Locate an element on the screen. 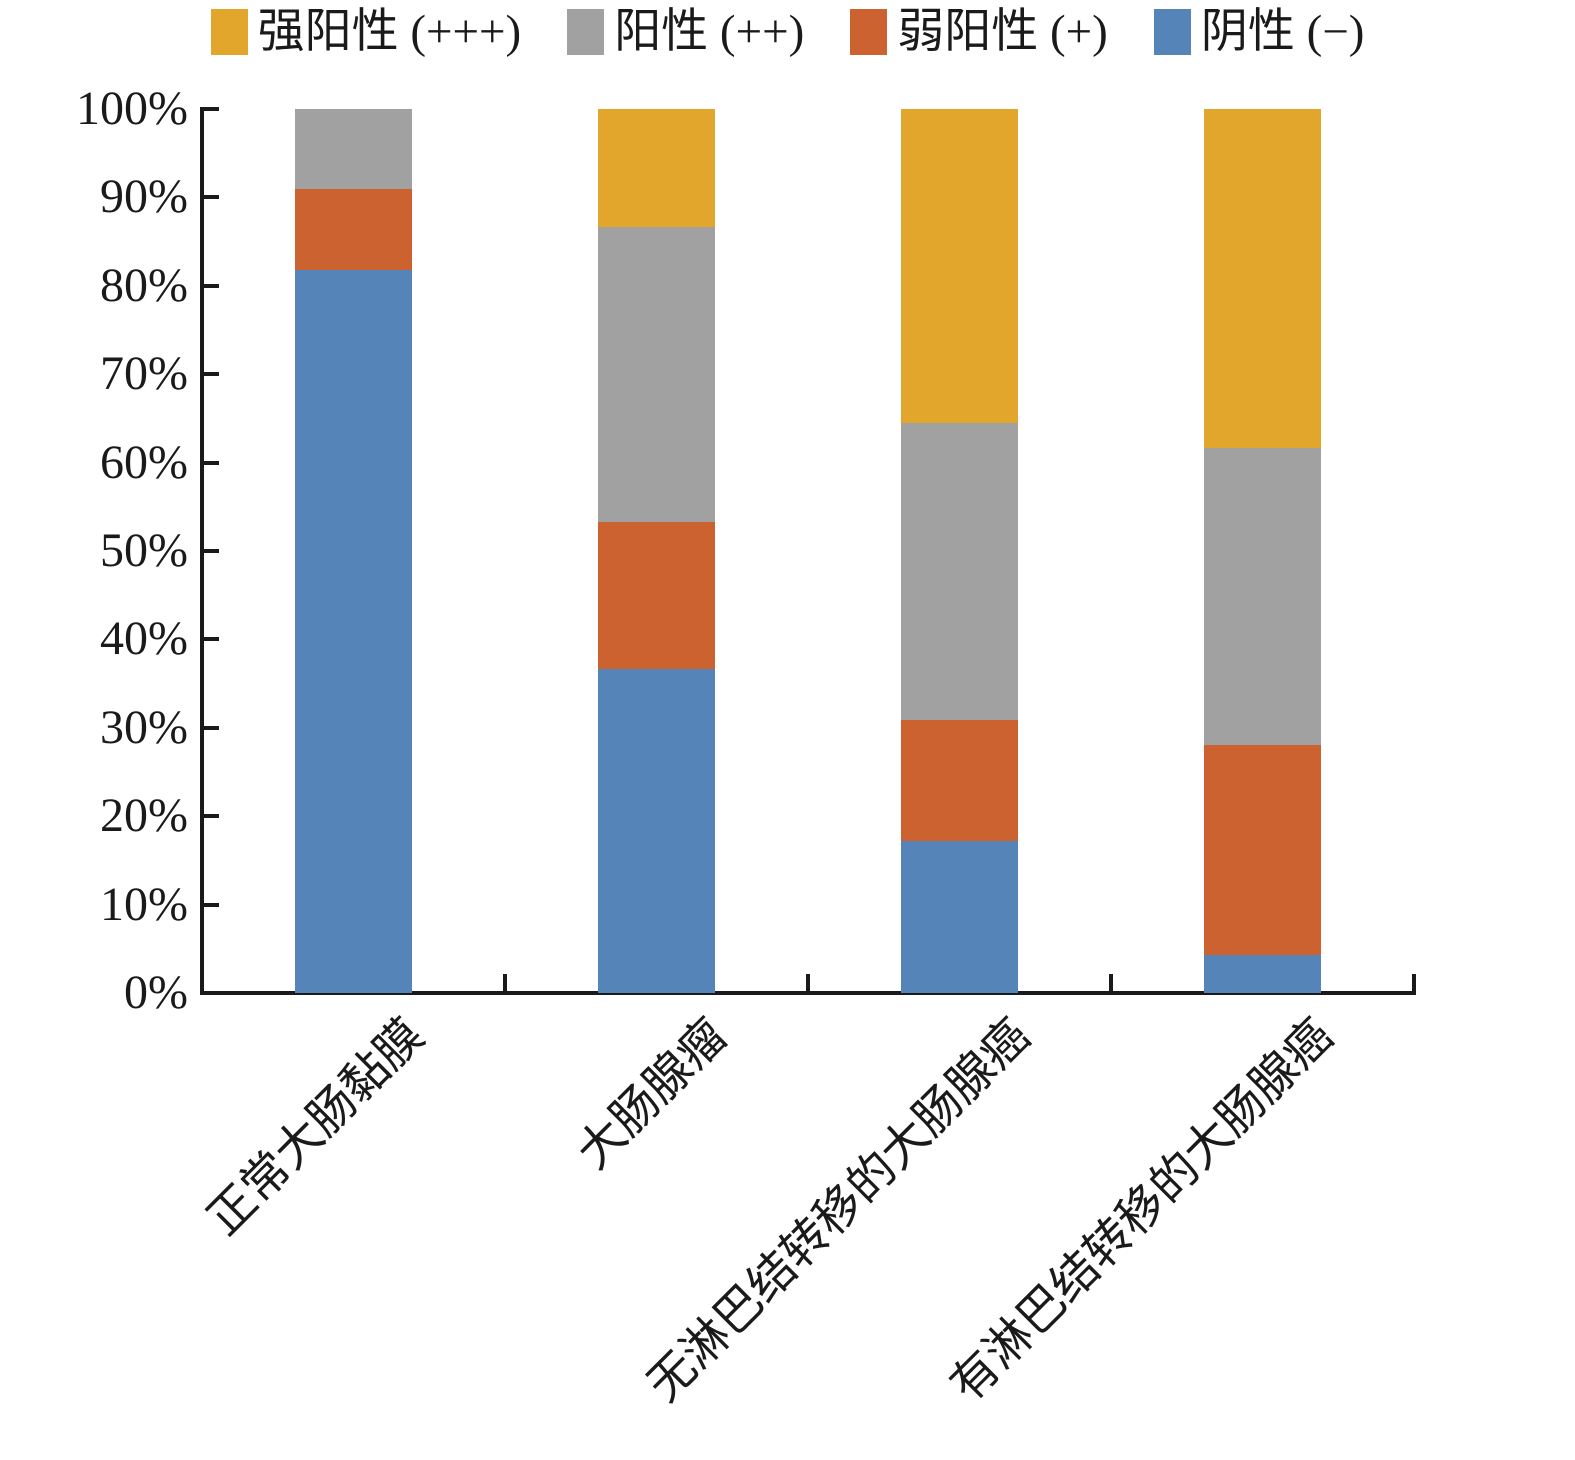  y-tick-label: 90% is located at coordinates (144, 197).